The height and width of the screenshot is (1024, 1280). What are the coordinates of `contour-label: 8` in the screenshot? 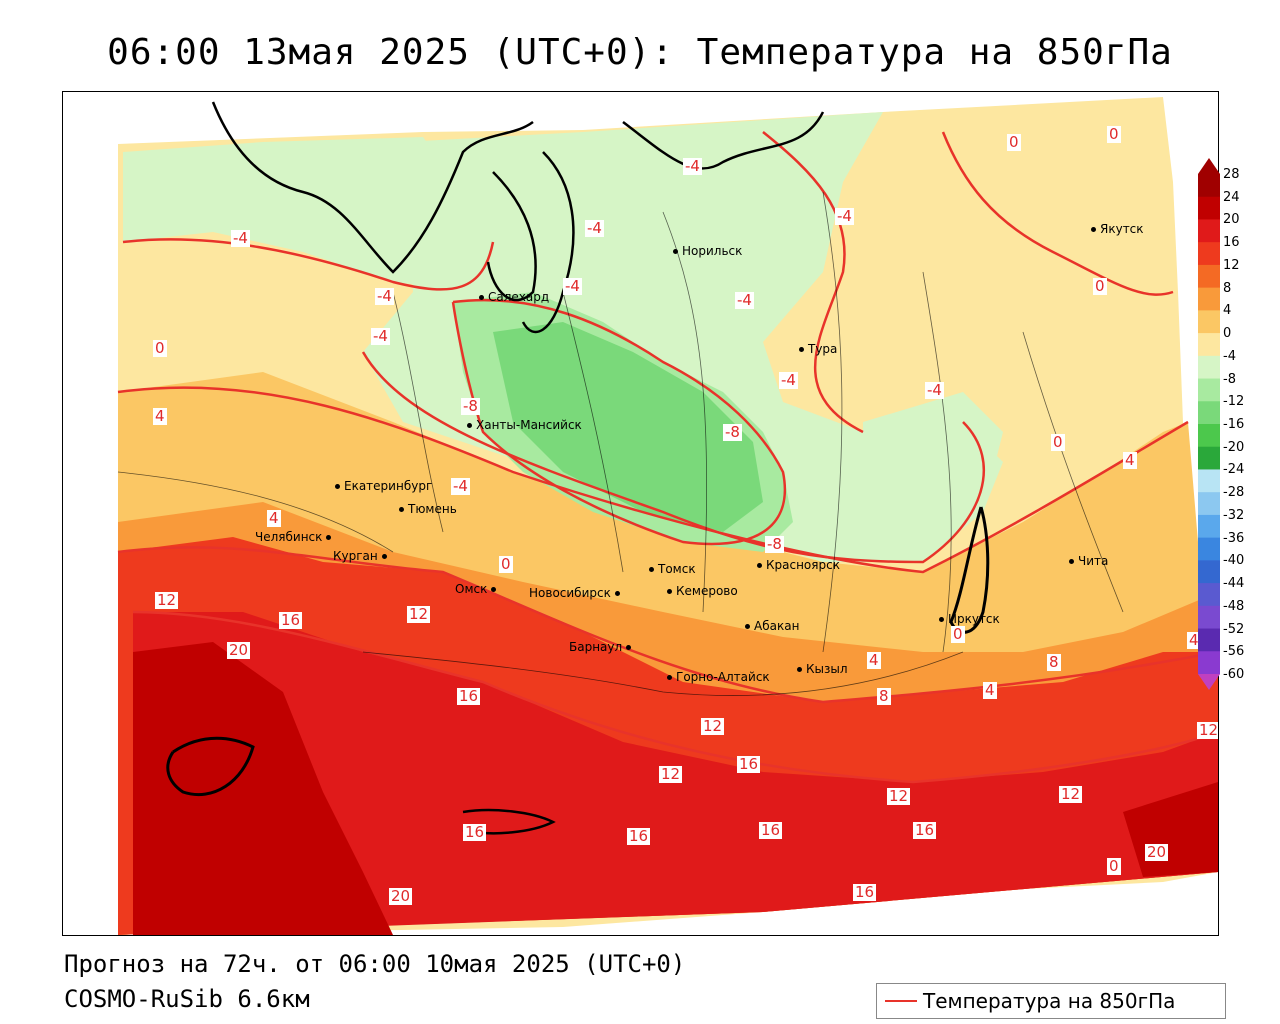 It's located at (884, 696).